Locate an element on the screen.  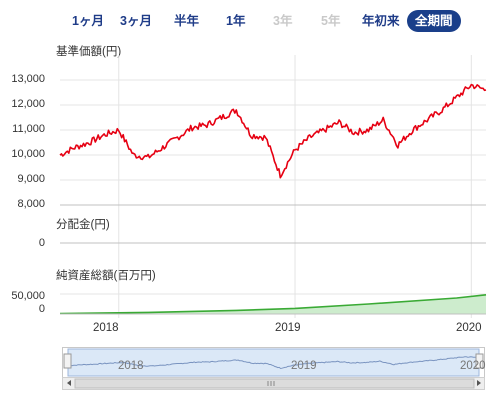
nav-ytick: 8,000 is located at coordinates (31, 204).